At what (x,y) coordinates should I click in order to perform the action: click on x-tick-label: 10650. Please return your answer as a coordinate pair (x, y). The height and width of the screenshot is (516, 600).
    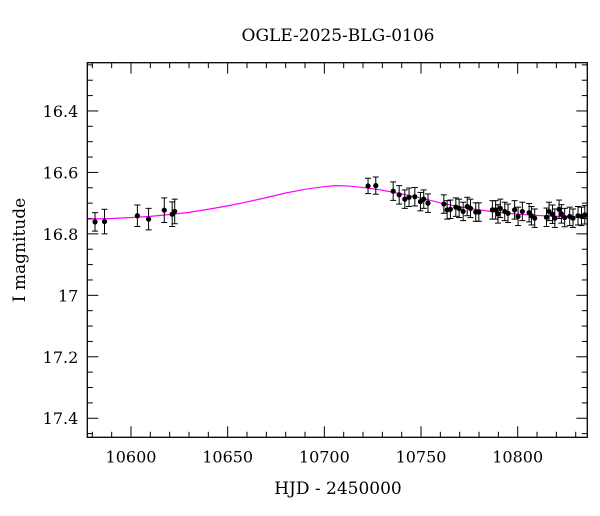
    Looking at the image, I should click on (227, 456).